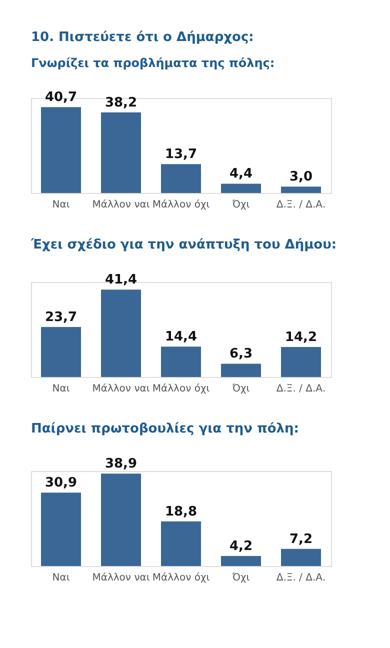 Image resolution: width=390 pixels, height=648 pixels. Describe the element at coordinates (121, 464) in the screenshot. I see `data-label: 38,9` at that location.